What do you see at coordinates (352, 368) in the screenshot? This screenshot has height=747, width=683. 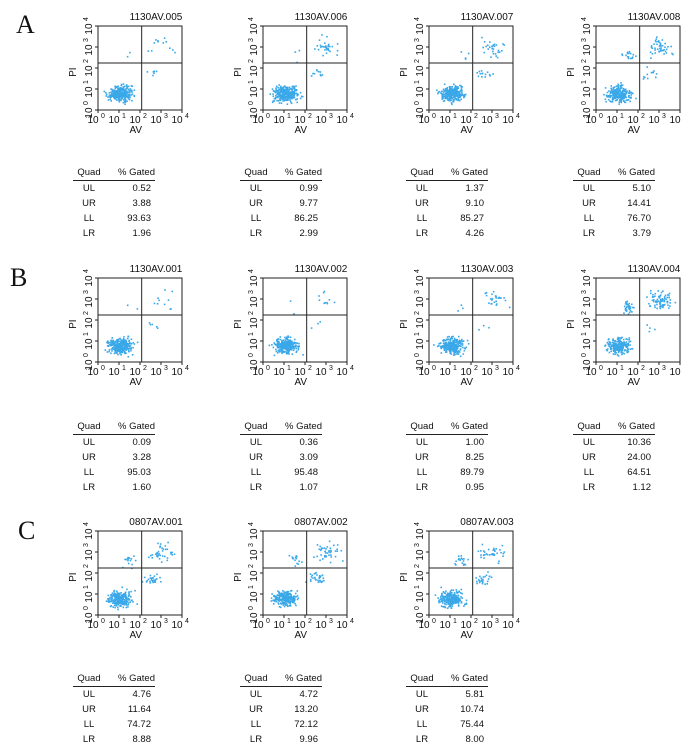 I see `x-tick-exponent: 4` at bounding box center [352, 368].